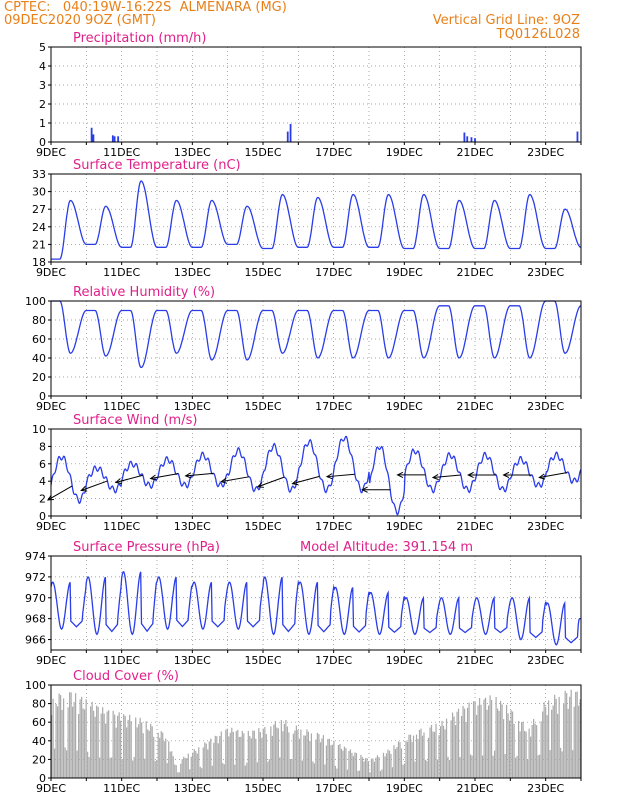  Describe the element at coordinates (39, 722) in the screenshot. I see `y-tick-label: 60` at that location.